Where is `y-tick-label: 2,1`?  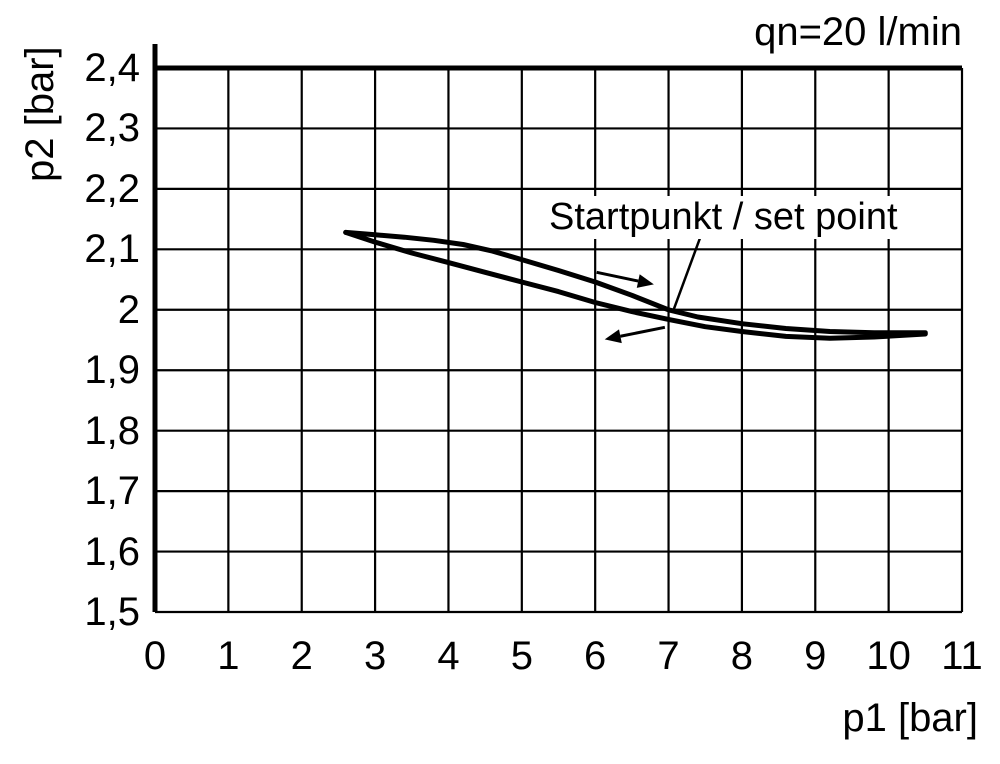
y-tick-label: 2,1 is located at coordinates (112, 249).